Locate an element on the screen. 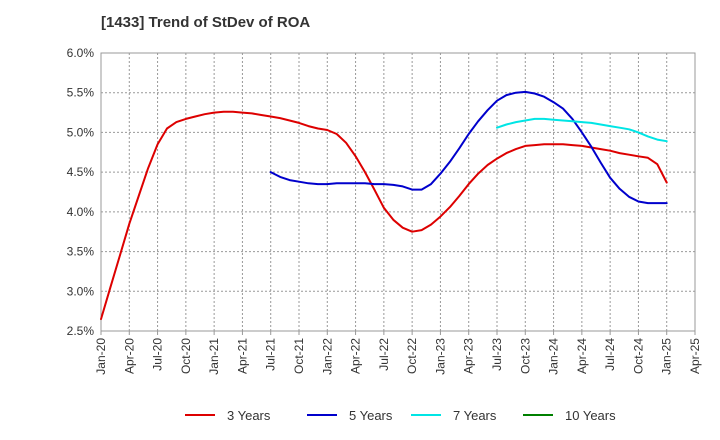 This screenshot has width=720, height=440. y-tick-label: 2.5% is located at coordinates (81, 331).